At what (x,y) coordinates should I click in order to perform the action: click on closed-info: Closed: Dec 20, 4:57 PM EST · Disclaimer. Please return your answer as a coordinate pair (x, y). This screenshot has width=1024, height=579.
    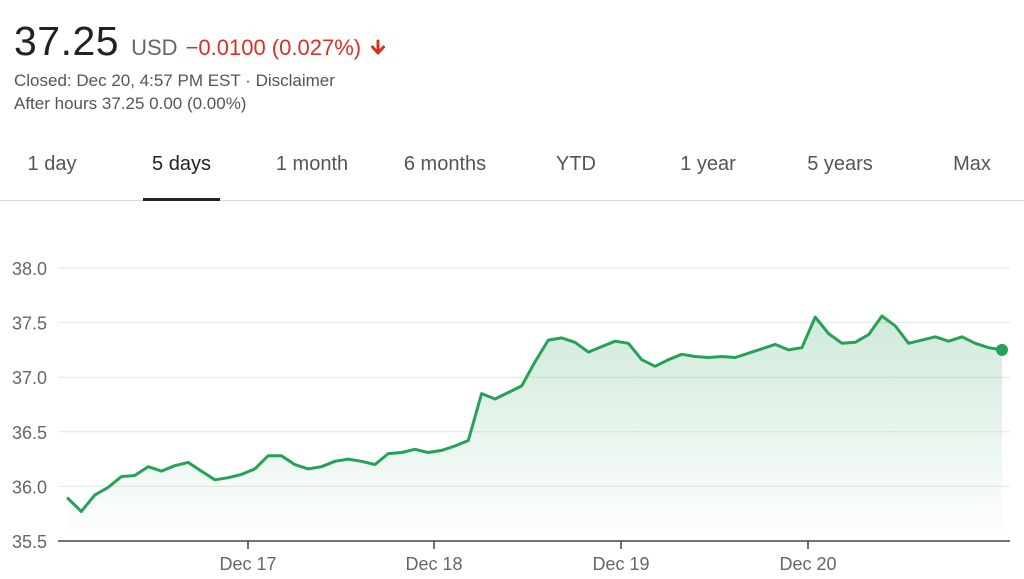
    Looking at the image, I should click on (174, 80).